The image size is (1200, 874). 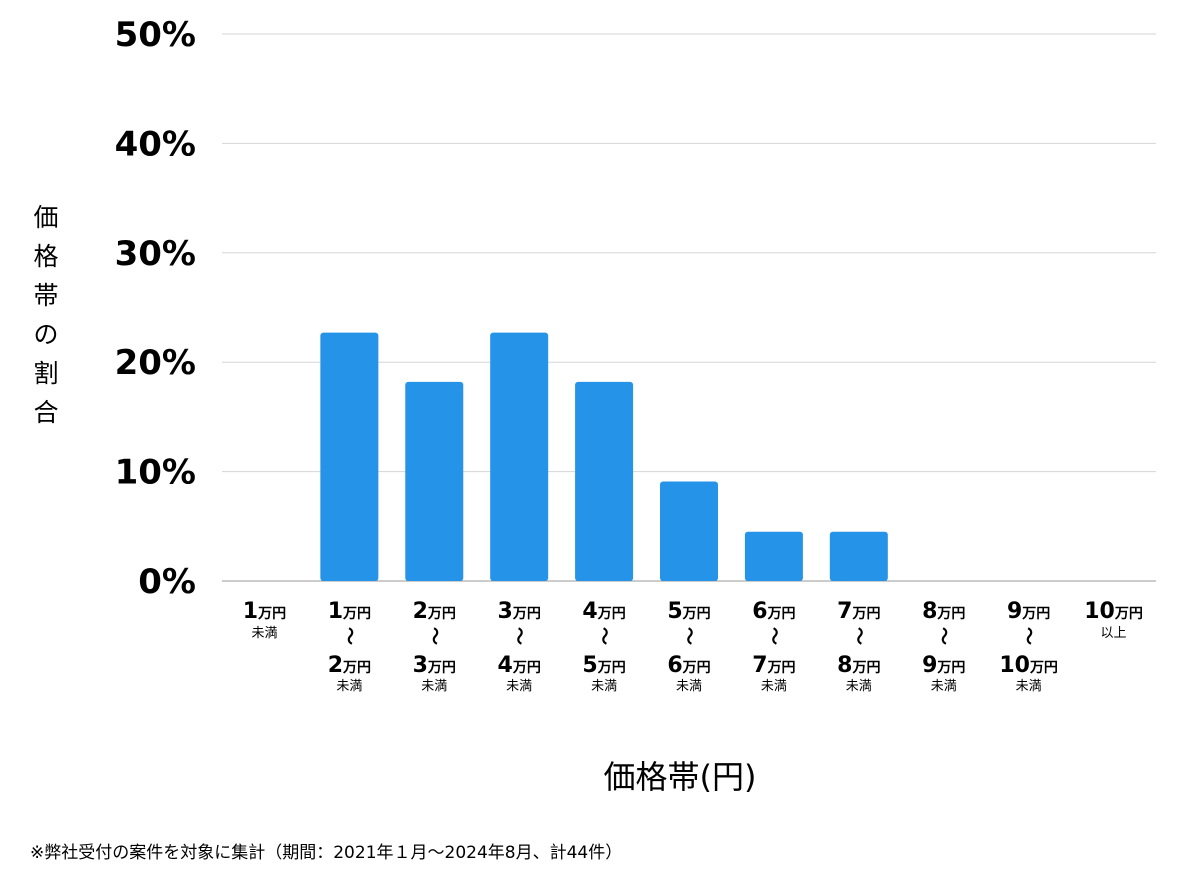 I want to click on y-axis-label-char: 帯, so click(x=45, y=295).